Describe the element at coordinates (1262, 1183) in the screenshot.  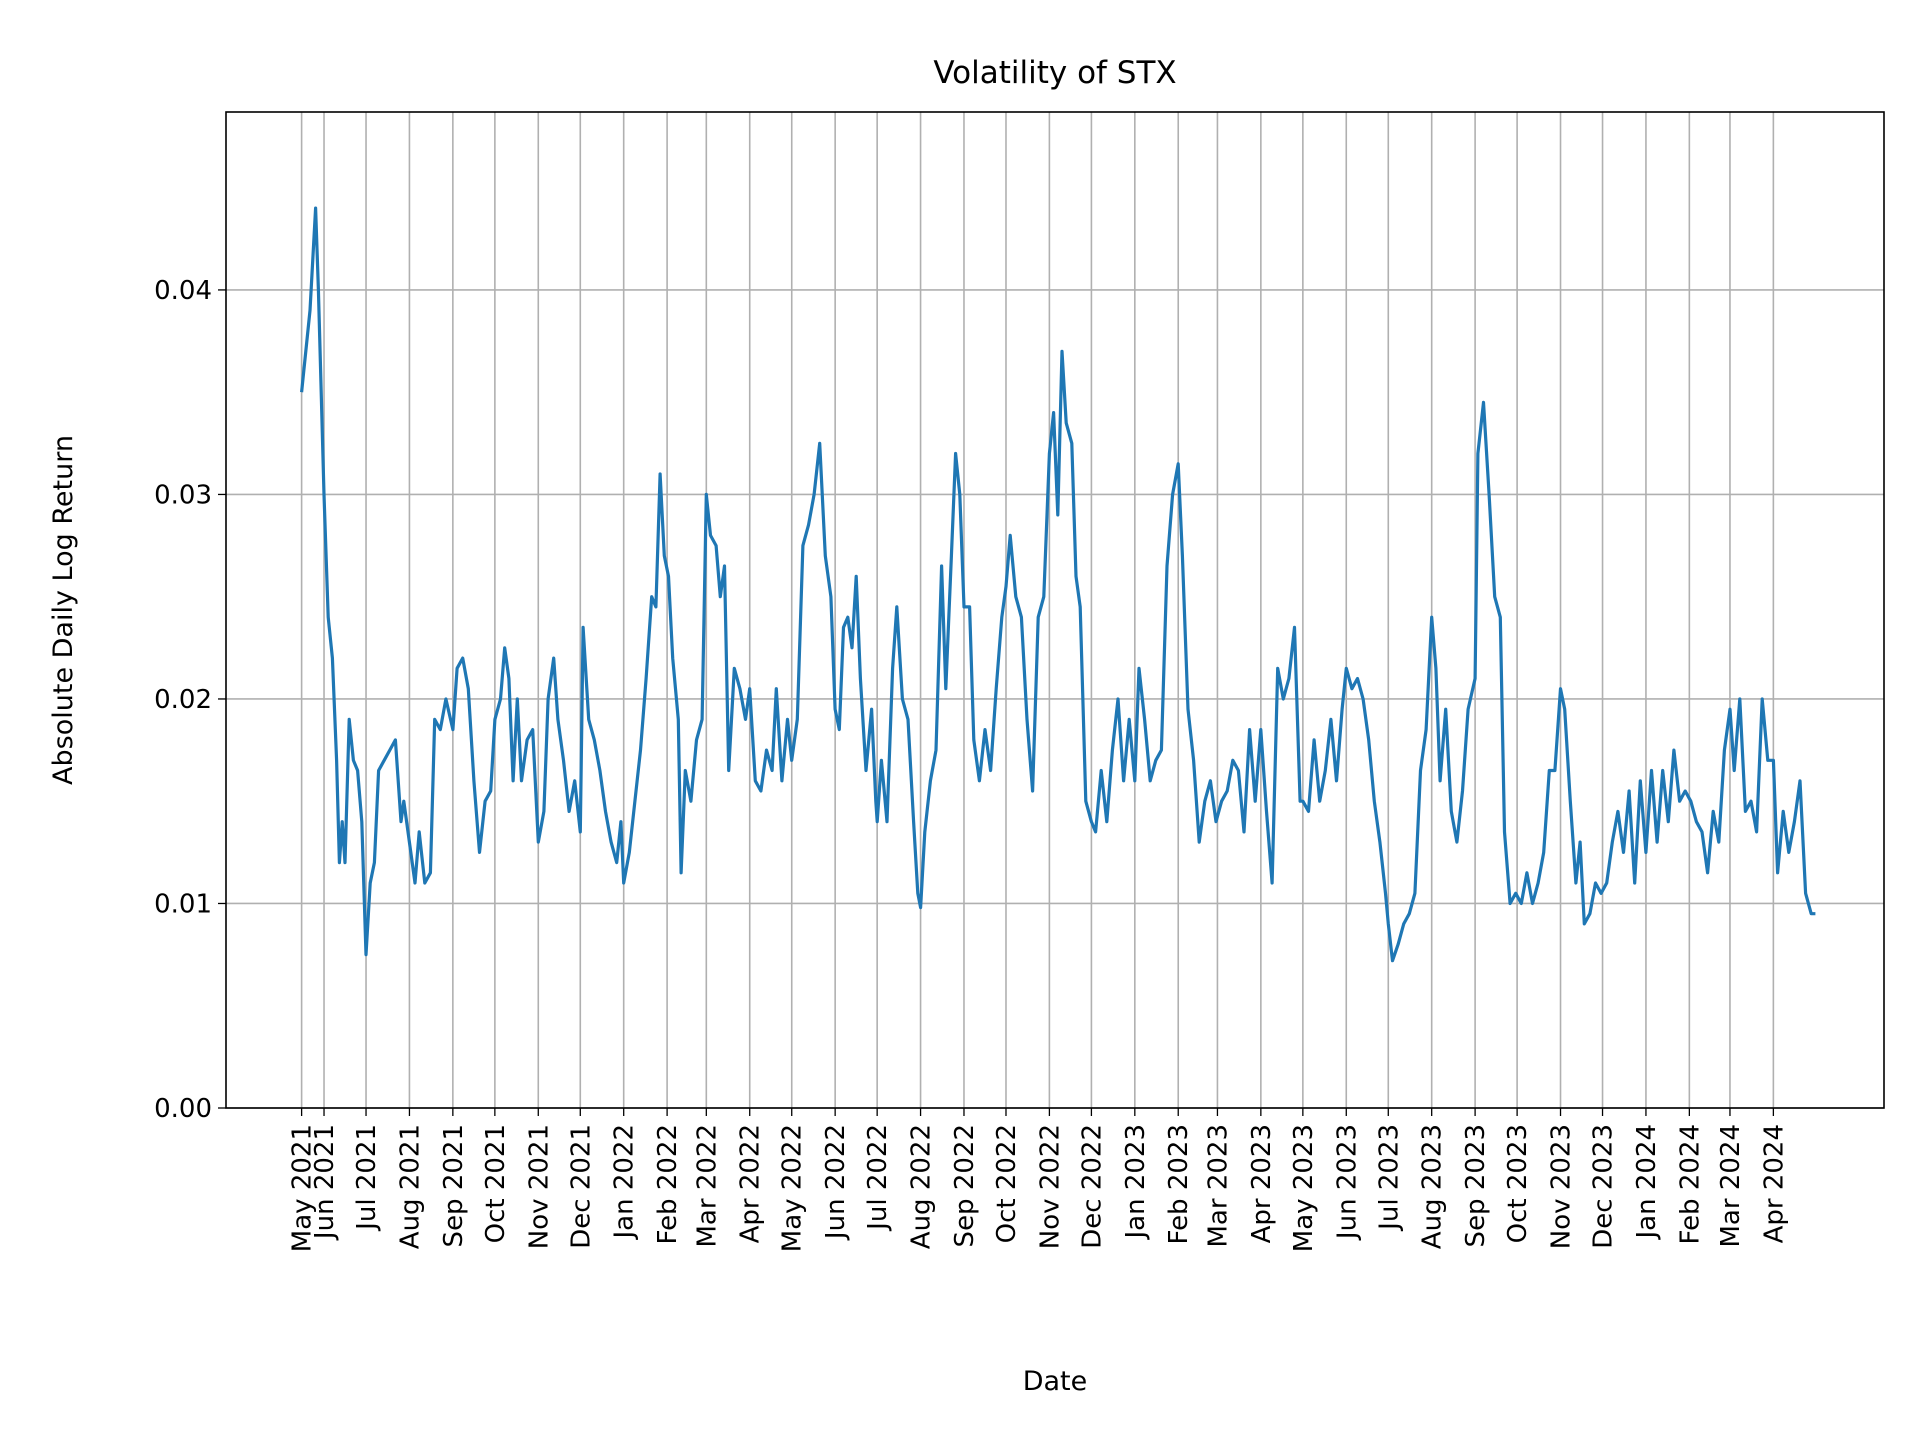
I see `x-tick-label: Apr 2023` at that location.